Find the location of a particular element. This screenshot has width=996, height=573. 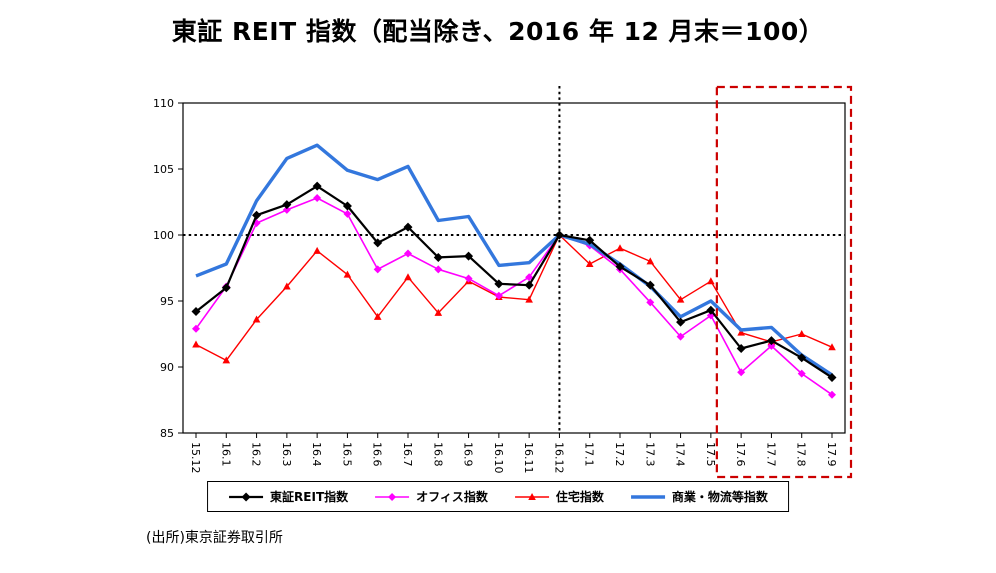

x-tick-label: 16.10 is located at coordinates (498, 458).